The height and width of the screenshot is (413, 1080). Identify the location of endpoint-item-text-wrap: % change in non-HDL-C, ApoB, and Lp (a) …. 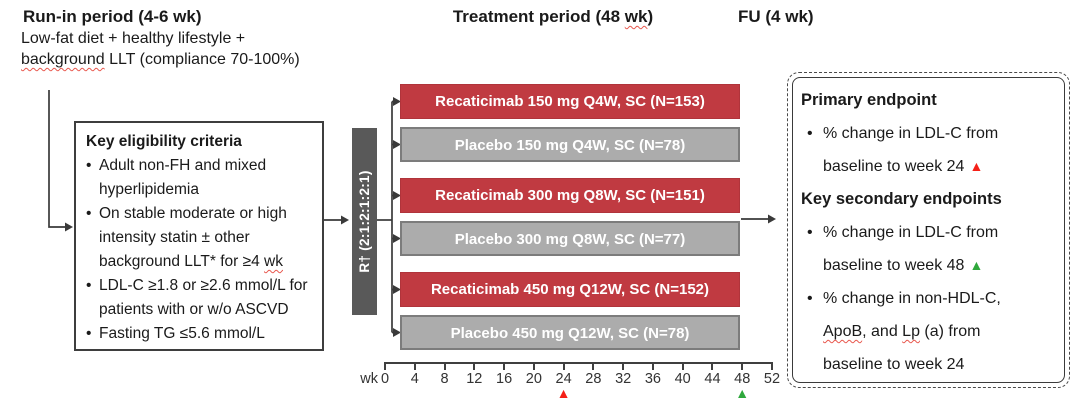
(925, 331).